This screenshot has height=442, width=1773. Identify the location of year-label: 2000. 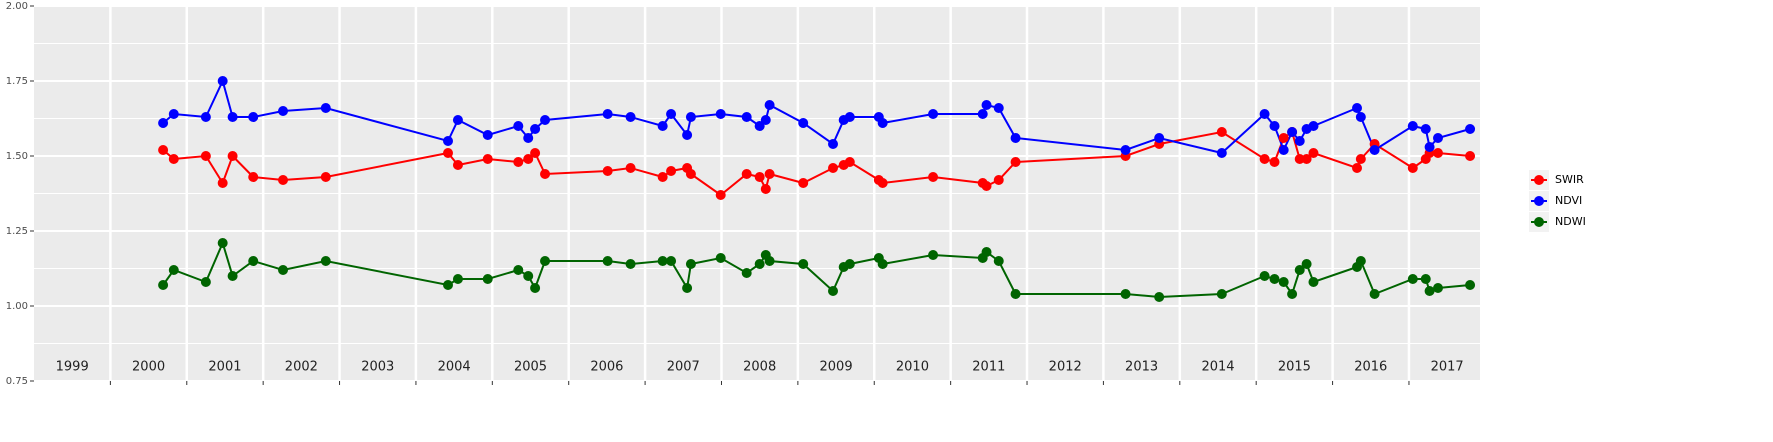
(148, 367).